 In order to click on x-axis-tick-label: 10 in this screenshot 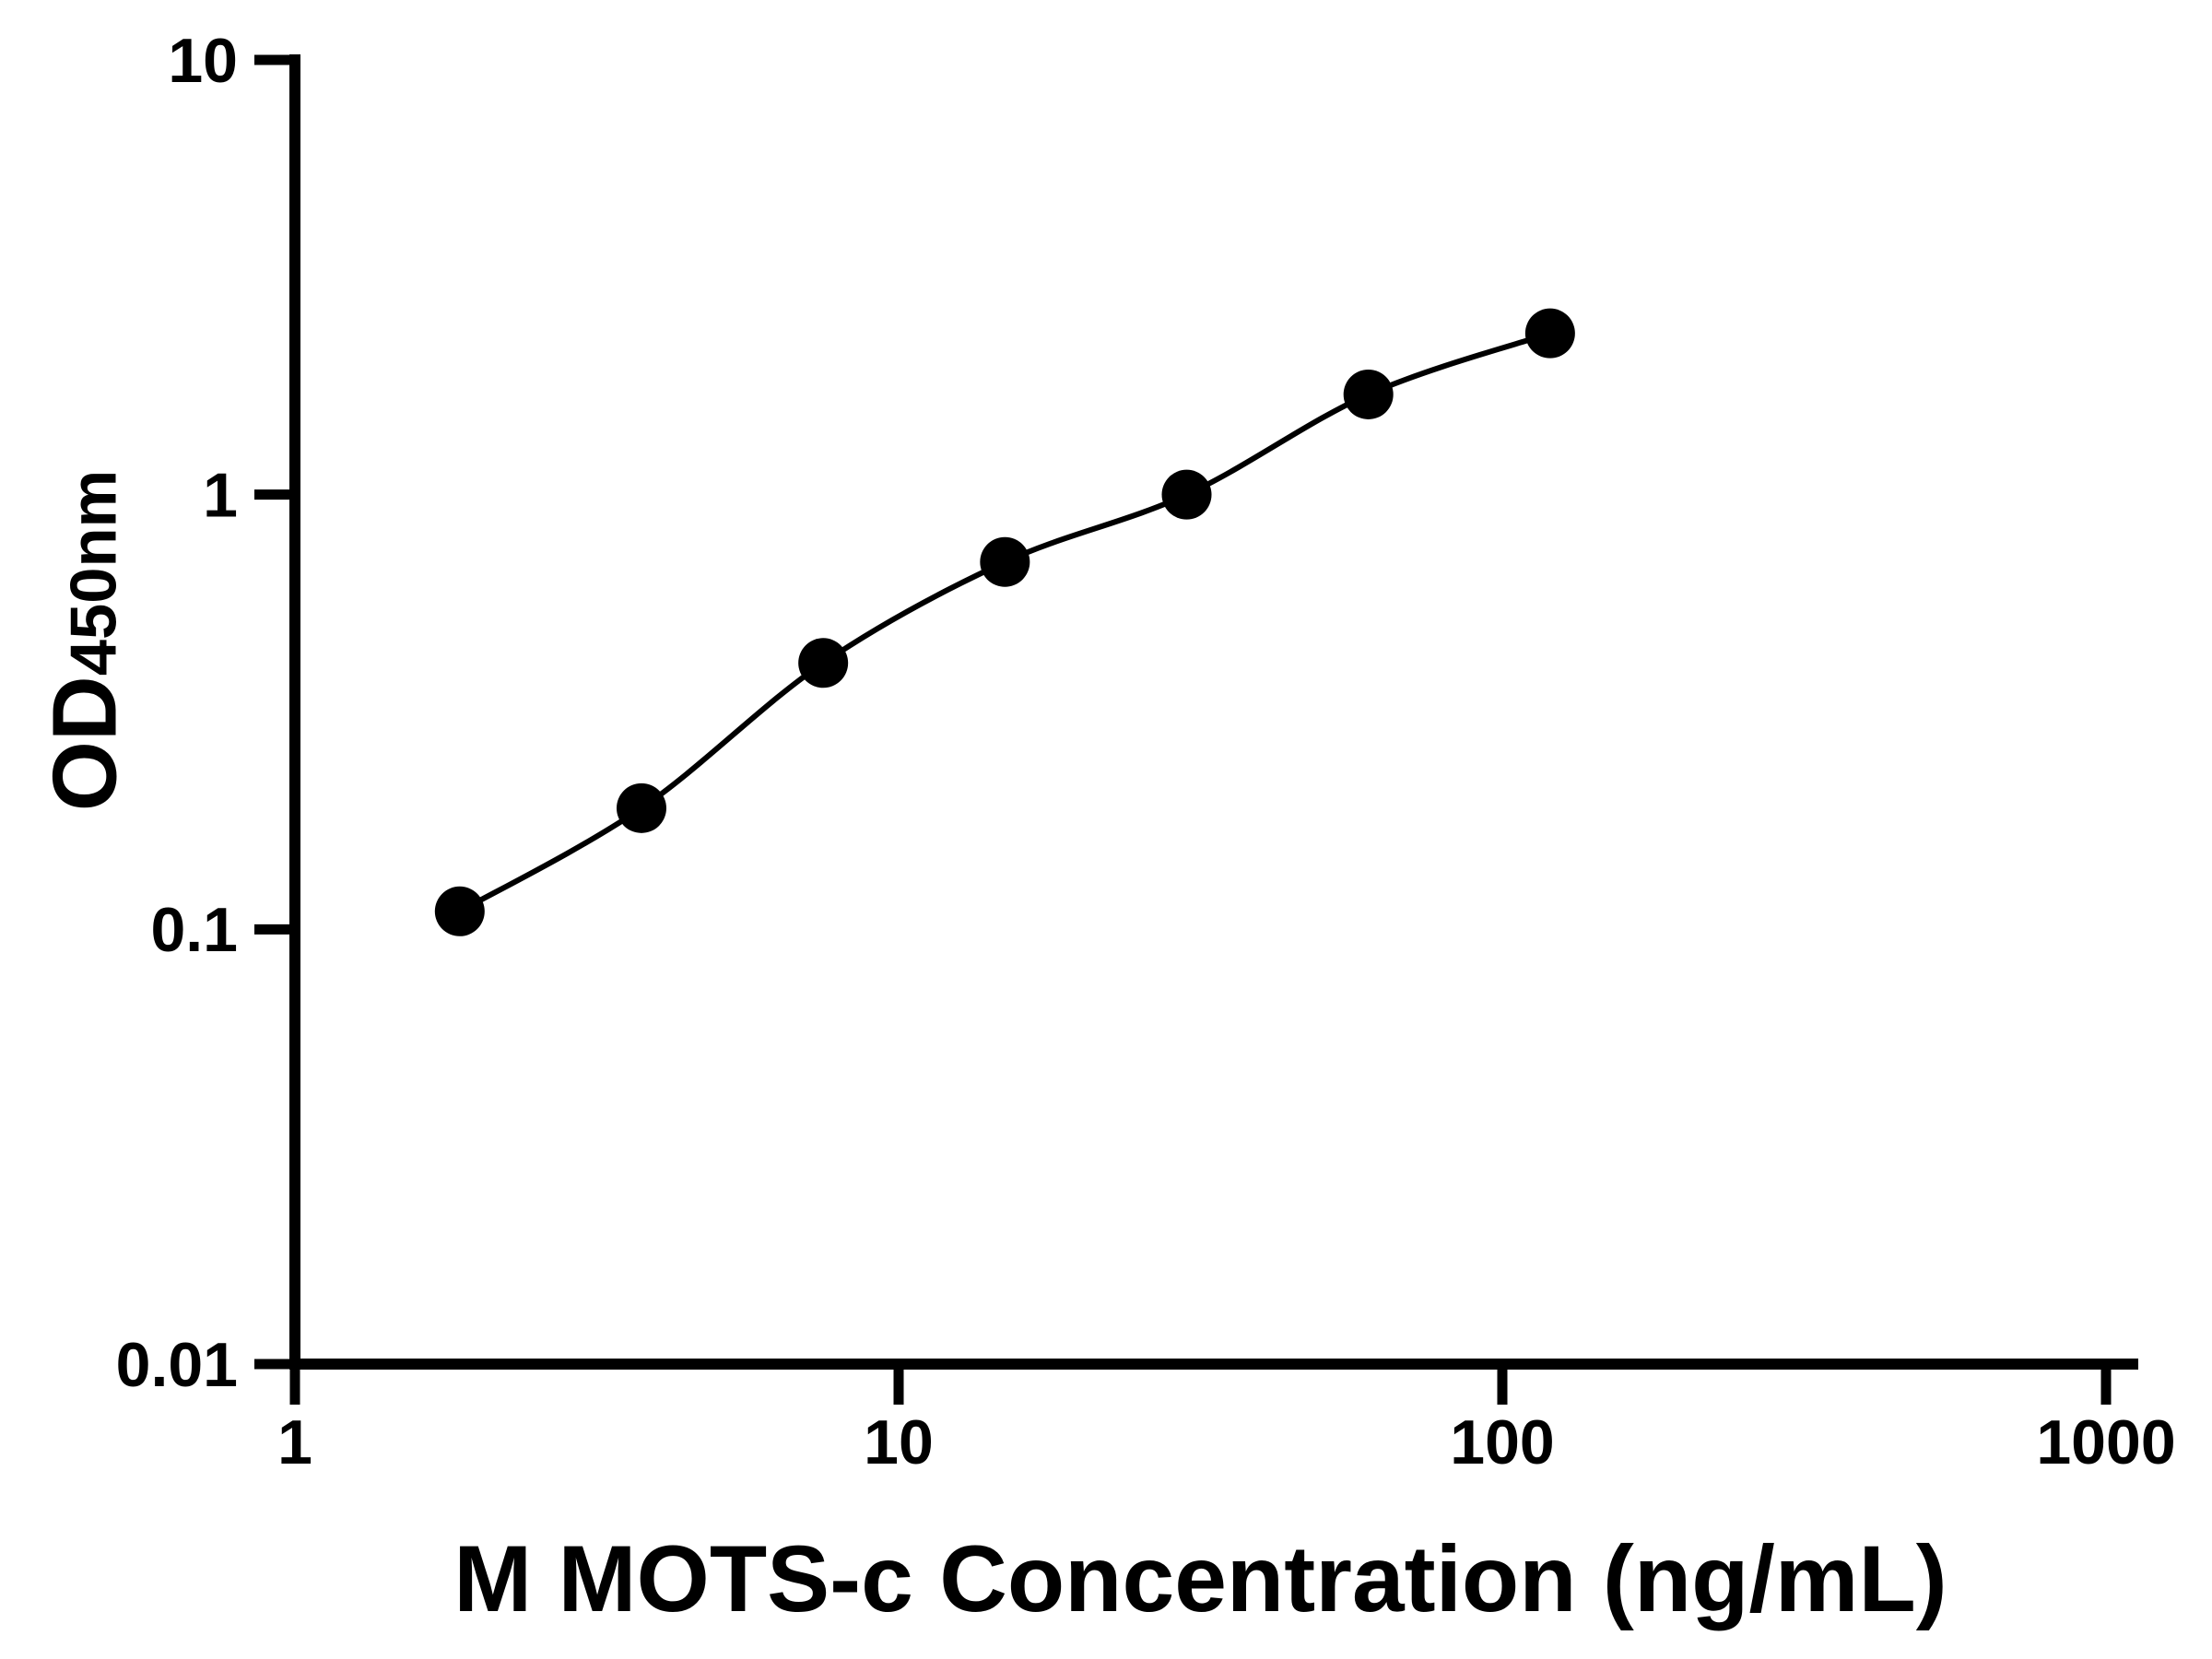, I will do `click(899, 1442)`.